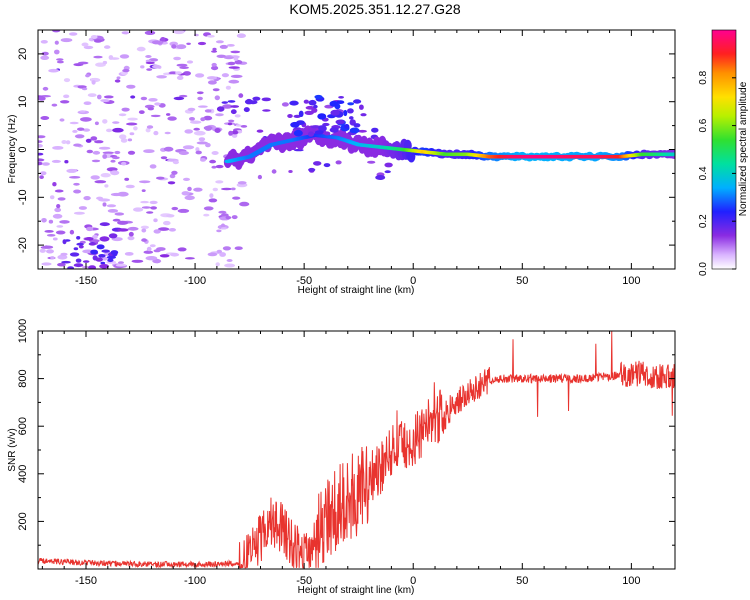 Image resolution: width=750 pixels, height=600 pixels. What do you see at coordinates (304, 581) in the screenshot?
I see `x-tick-label: -50` at bounding box center [304, 581].